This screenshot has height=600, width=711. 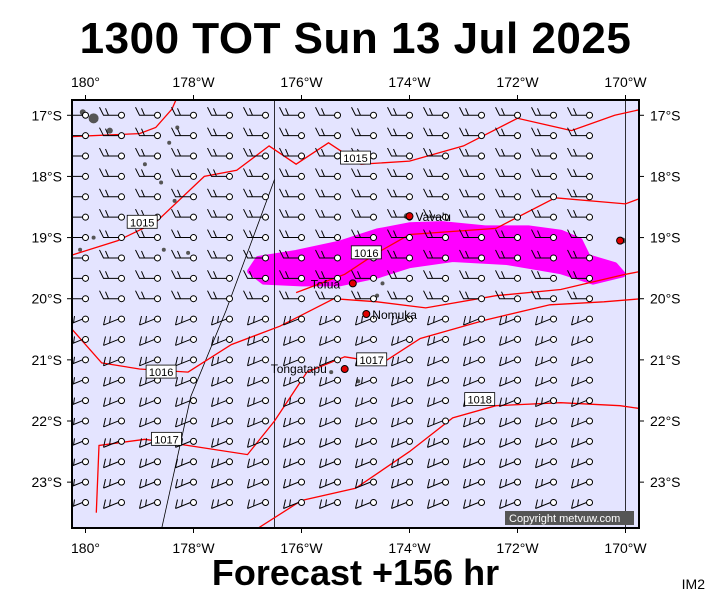 I want to click on page-title: 1300 TOT Sun 13 Jul 2025, so click(x=355, y=38).